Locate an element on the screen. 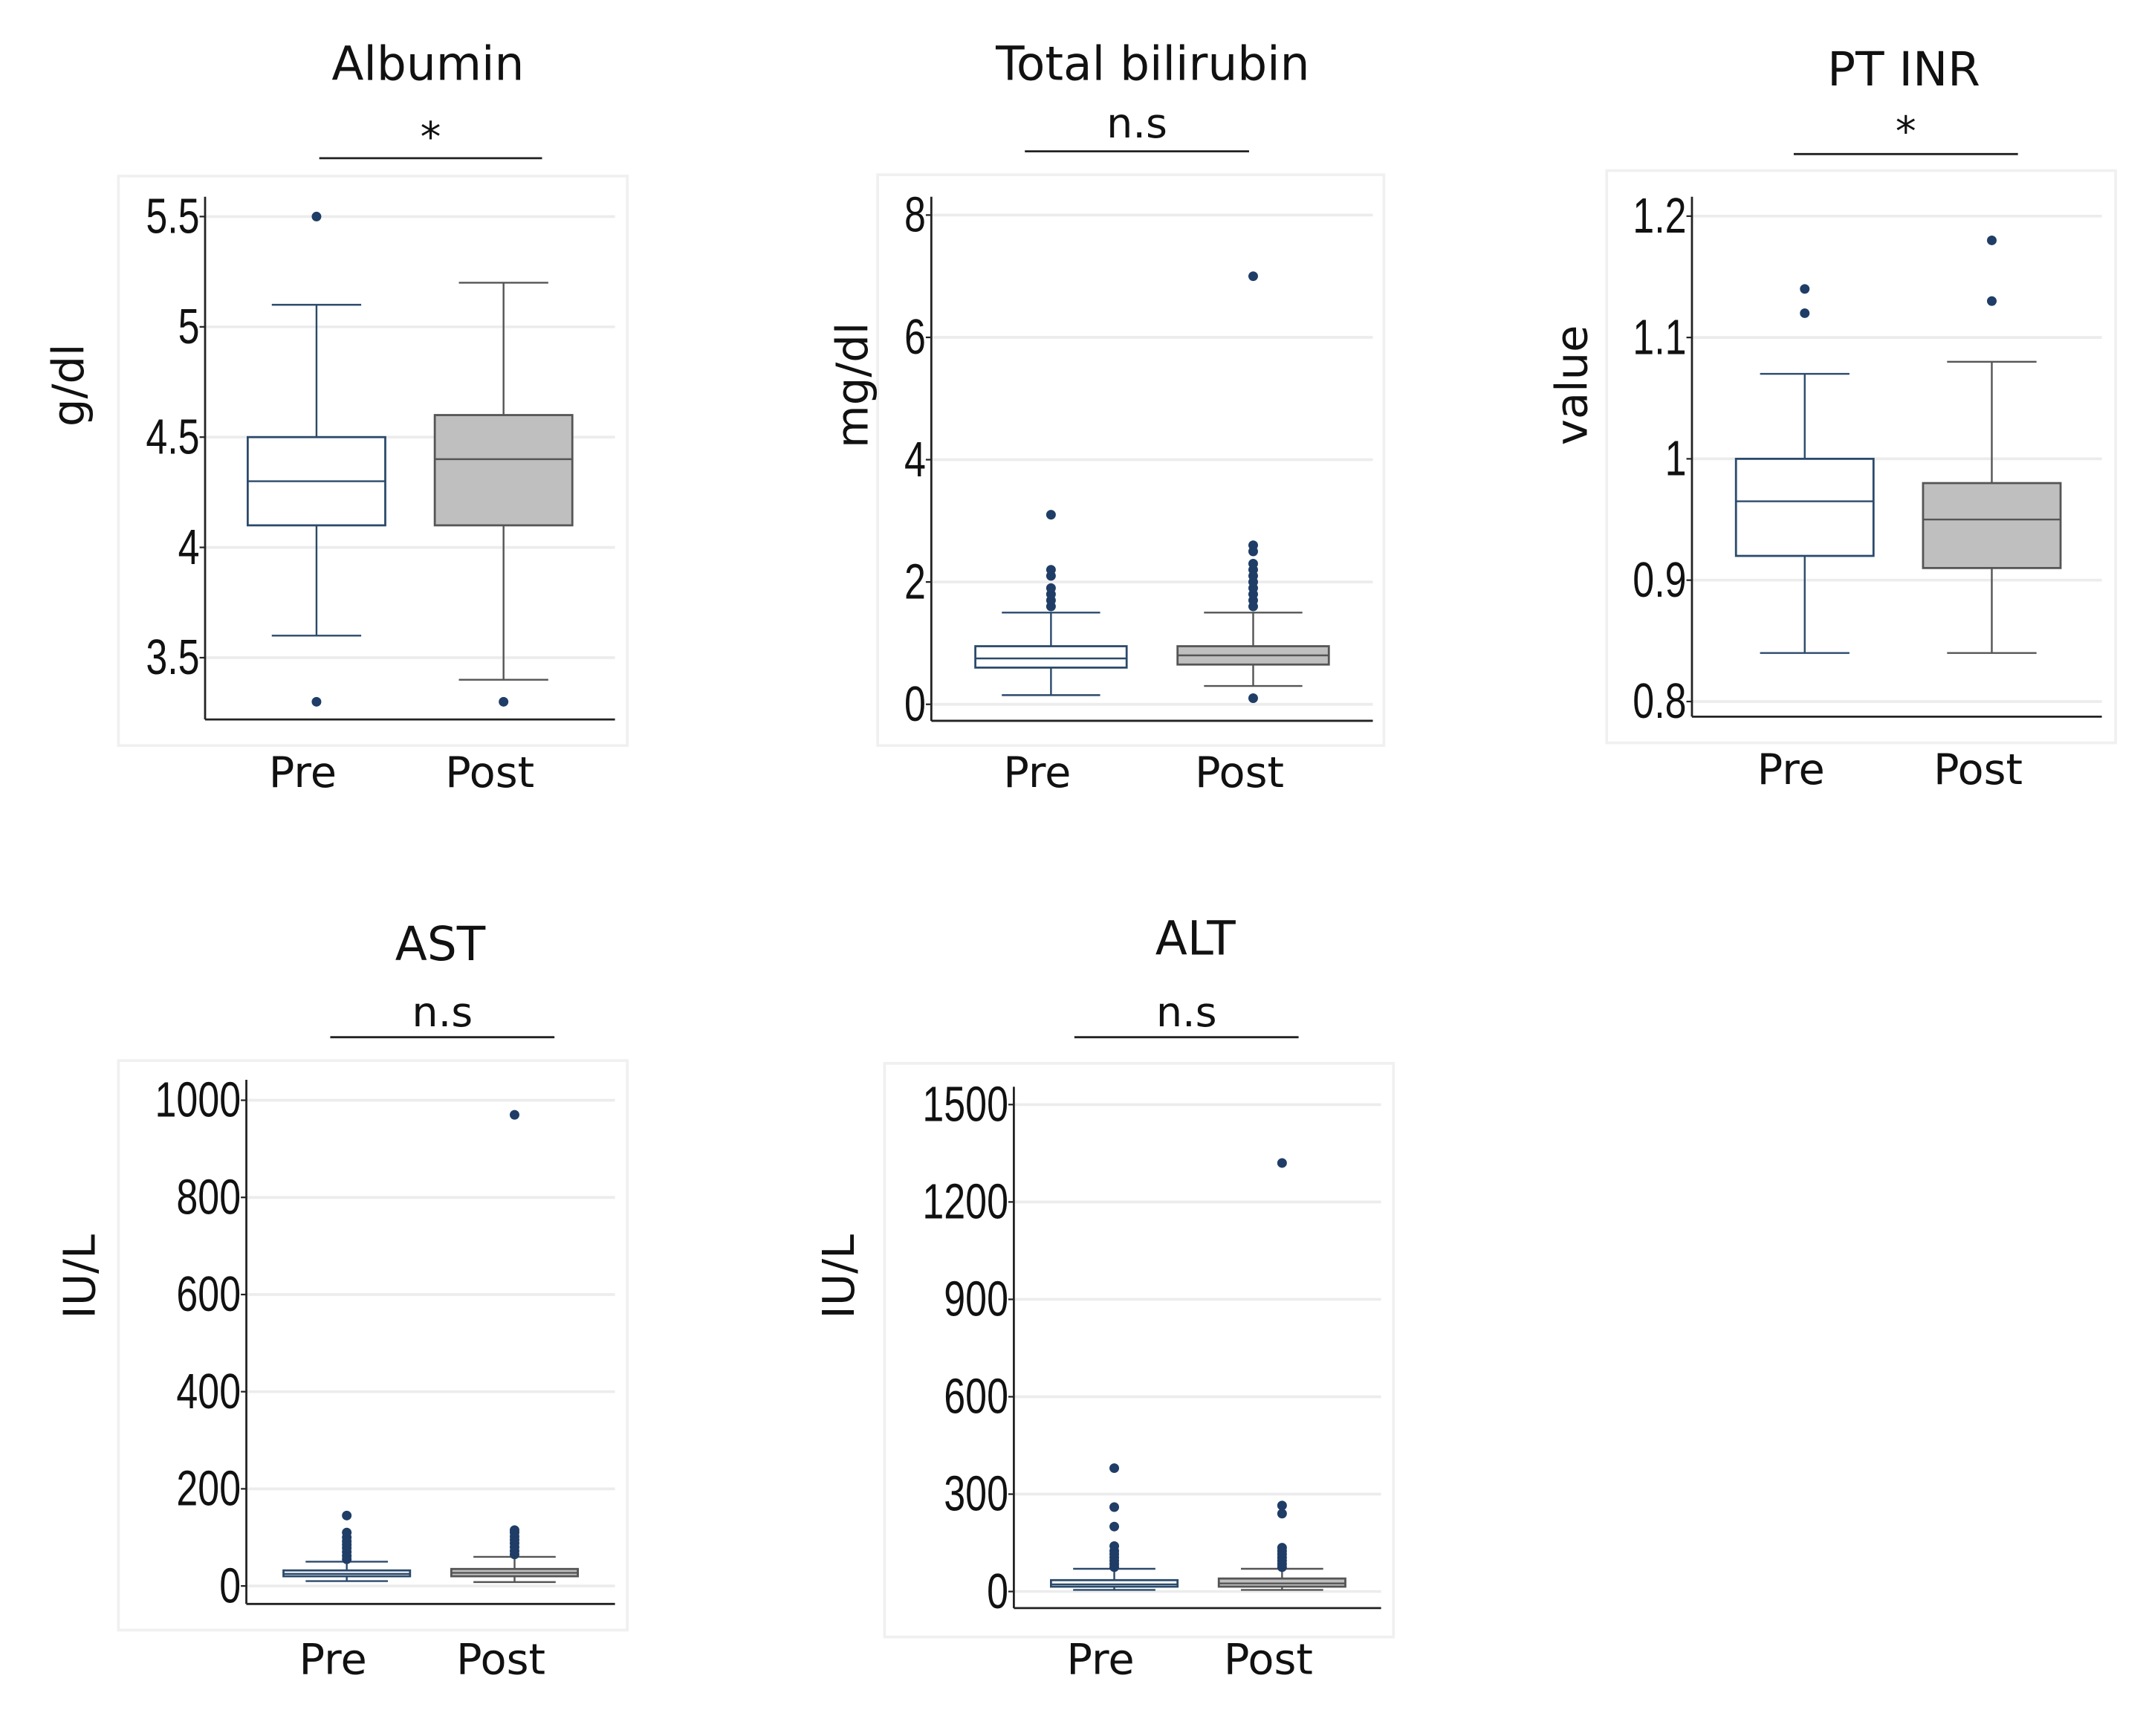  y-axis-label: mg/dl is located at coordinates (852, 385).